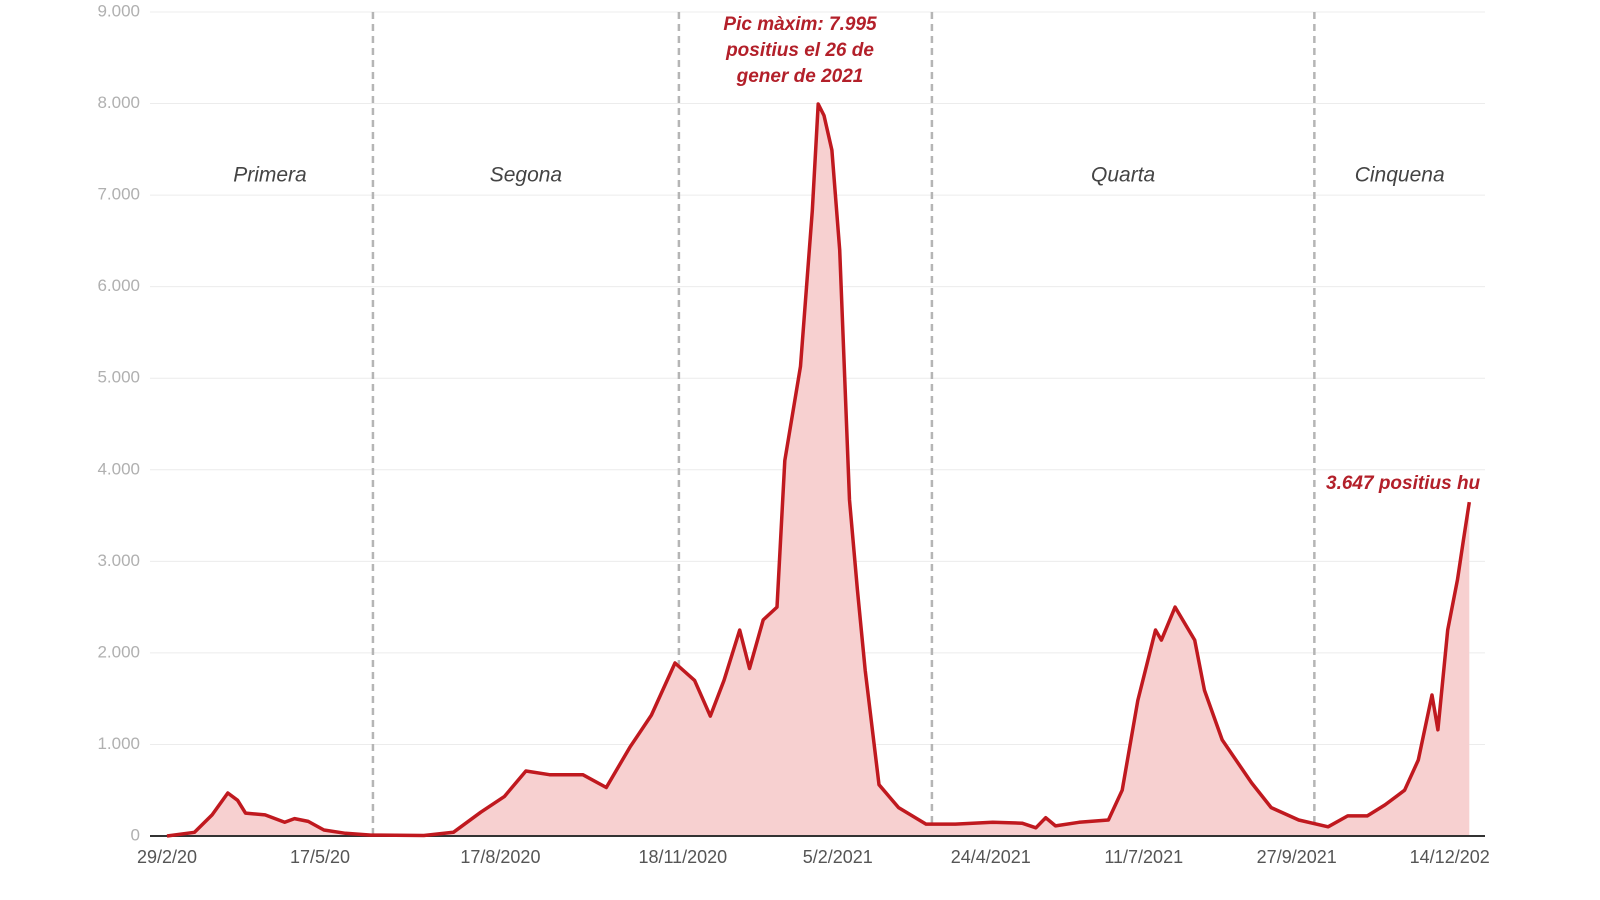  Describe the element at coordinates (320, 857) in the screenshot. I see `x-tick-label: 17/5/20` at that location.